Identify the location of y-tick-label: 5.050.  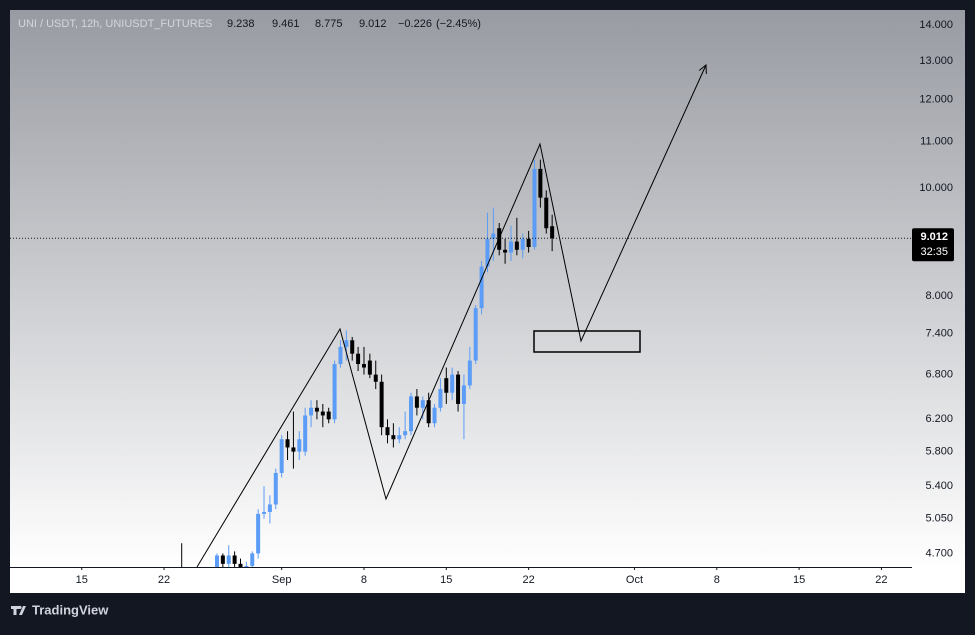
(939, 519).